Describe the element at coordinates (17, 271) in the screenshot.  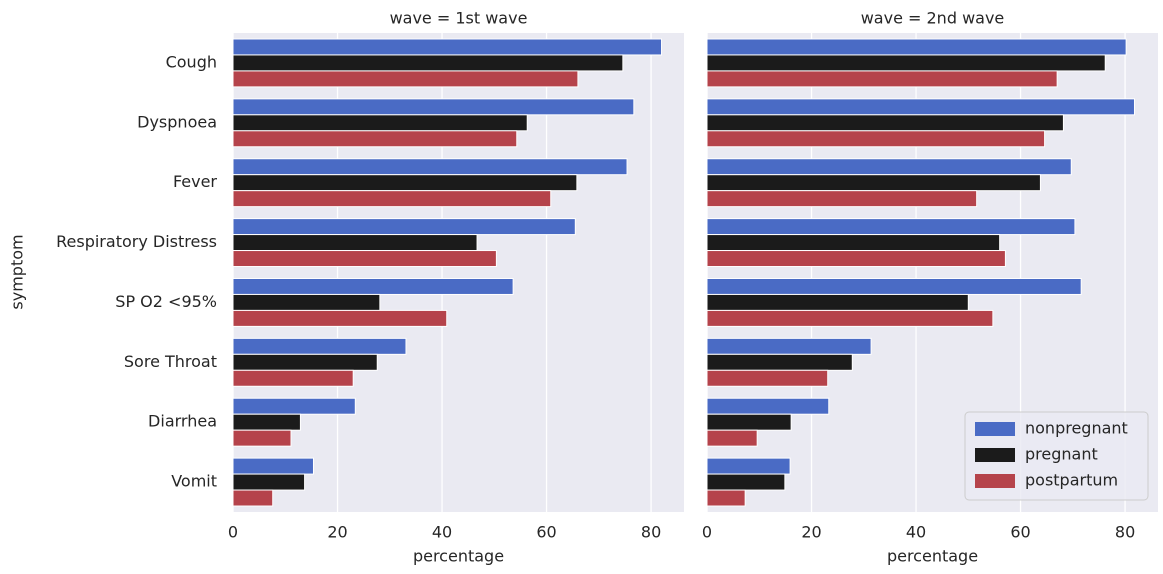
I see `y-axis-label: symptom` at that location.